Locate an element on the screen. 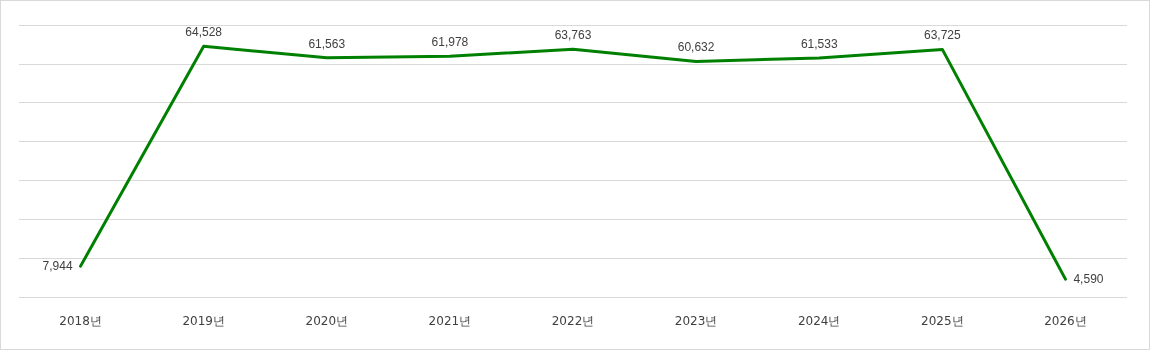 This screenshot has width=1150, height=350. x-tick-label: 2026년 is located at coordinates (1065, 321).